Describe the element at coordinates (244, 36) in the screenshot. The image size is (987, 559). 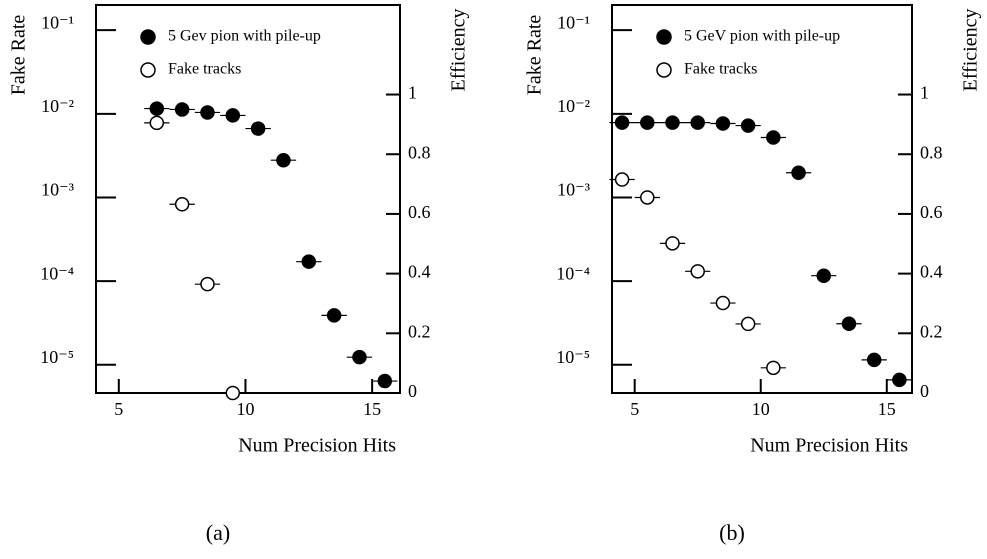
I see `legend-label: 5 Gev pion with pile-up` at that location.